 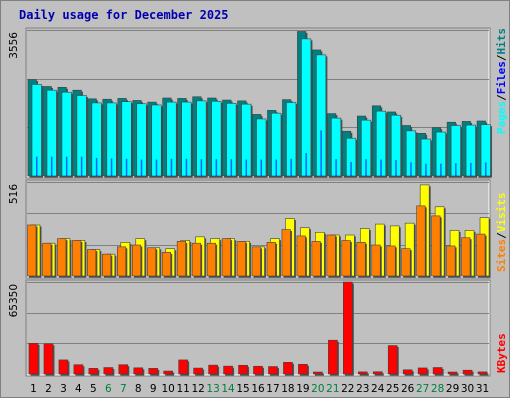 What do you see at coordinates (153, 389) in the screenshot?
I see `x-tick-label: 9` at bounding box center [153, 389].